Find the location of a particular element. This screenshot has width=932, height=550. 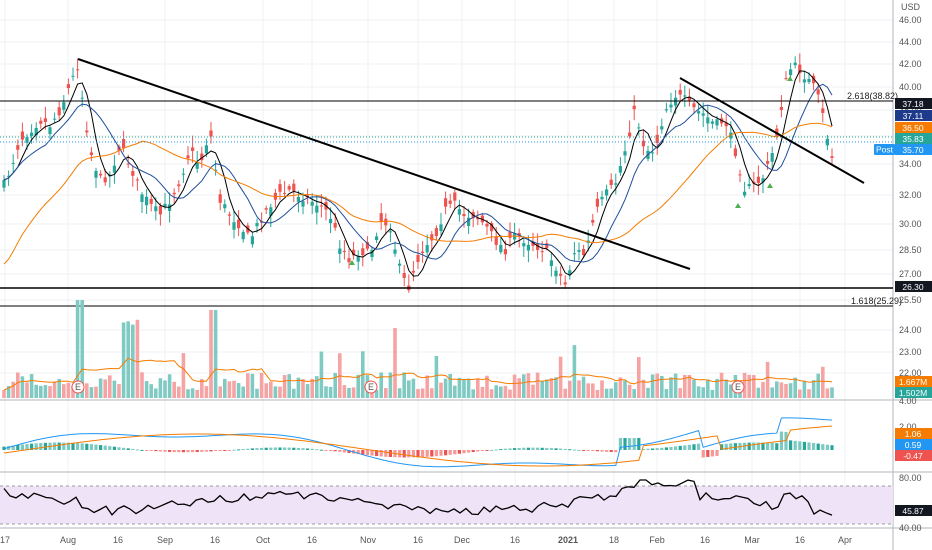

price-tag-label: 37.18 is located at coordinates (913, 104).